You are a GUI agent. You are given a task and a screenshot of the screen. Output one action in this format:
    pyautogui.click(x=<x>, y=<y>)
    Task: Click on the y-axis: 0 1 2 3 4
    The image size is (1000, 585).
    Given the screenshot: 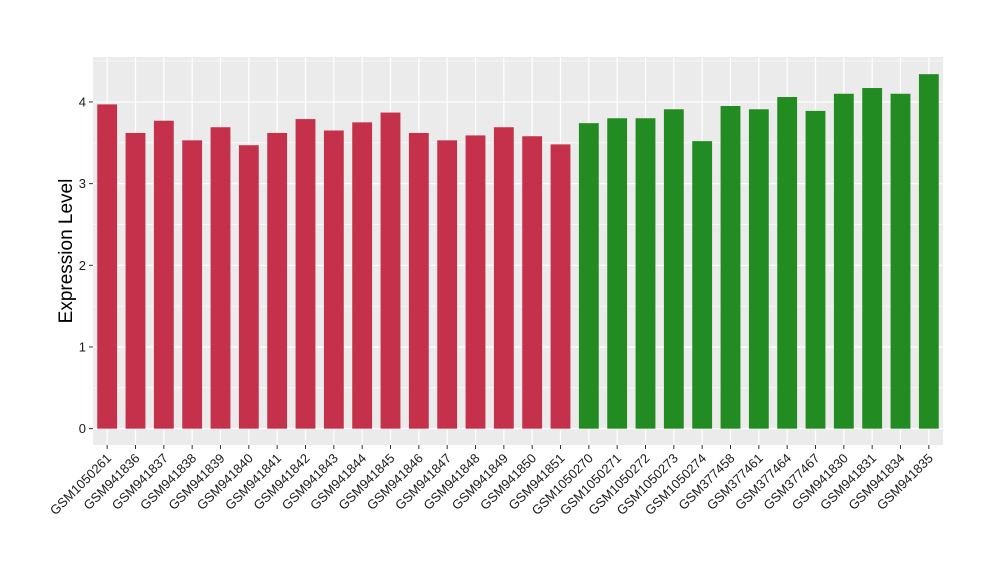 What is the action you would take?
    pyautogui.click(x=86, y=265)
    